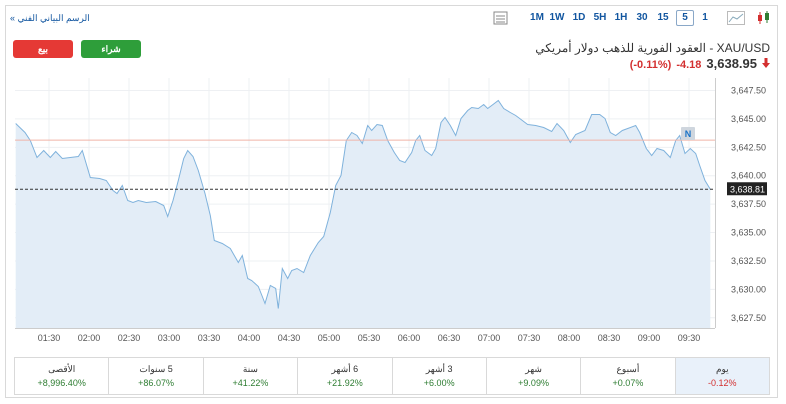  I want to click on sell-button: بيع, so click(43, 49).